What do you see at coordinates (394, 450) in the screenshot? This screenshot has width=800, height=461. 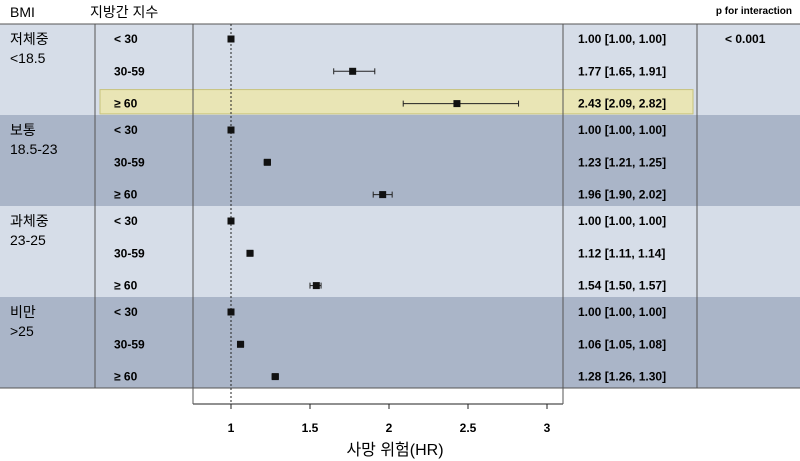 I see `x-axis-label: 사망 위험(HR)` at bounding box center [394, 450].